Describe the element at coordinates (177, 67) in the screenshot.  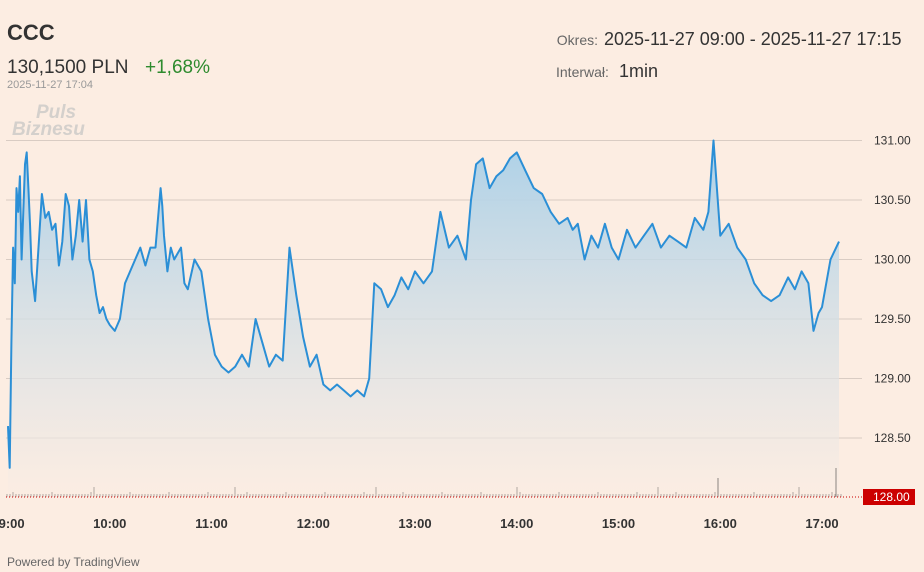
I see `price-change: +1,68%` at that location.